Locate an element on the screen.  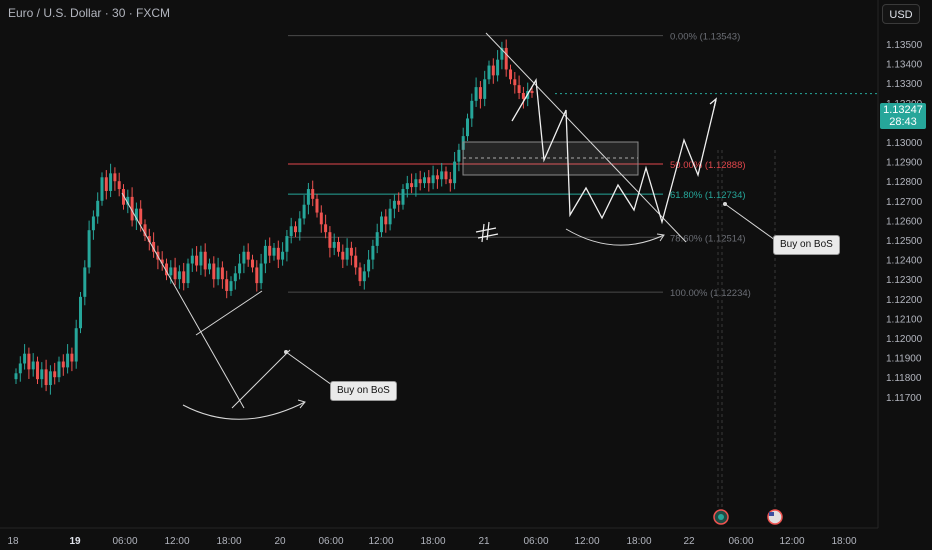
price-tick-label: 1.12600 is located at coordinates (904, 221).